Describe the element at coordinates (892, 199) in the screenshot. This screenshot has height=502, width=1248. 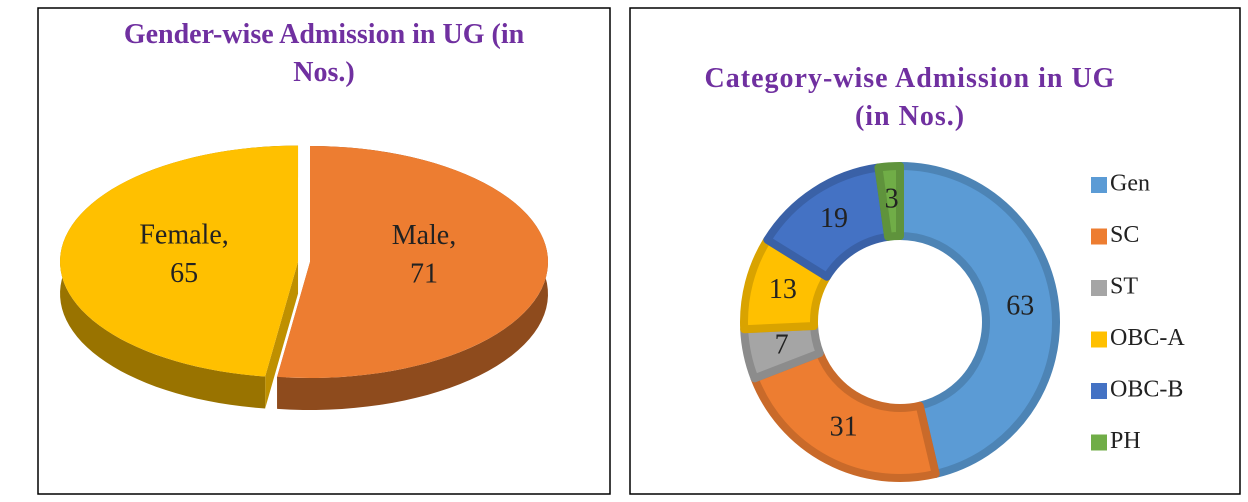
I see `data-label: 3` at that location.